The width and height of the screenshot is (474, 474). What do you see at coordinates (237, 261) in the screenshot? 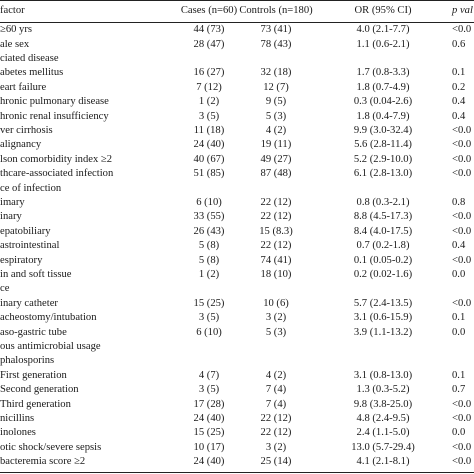
I see `table-row: espiratory 5 (8) 74 (41) 0.1 (0.05-0.2) <0.0` at bounding box center [237, 261].